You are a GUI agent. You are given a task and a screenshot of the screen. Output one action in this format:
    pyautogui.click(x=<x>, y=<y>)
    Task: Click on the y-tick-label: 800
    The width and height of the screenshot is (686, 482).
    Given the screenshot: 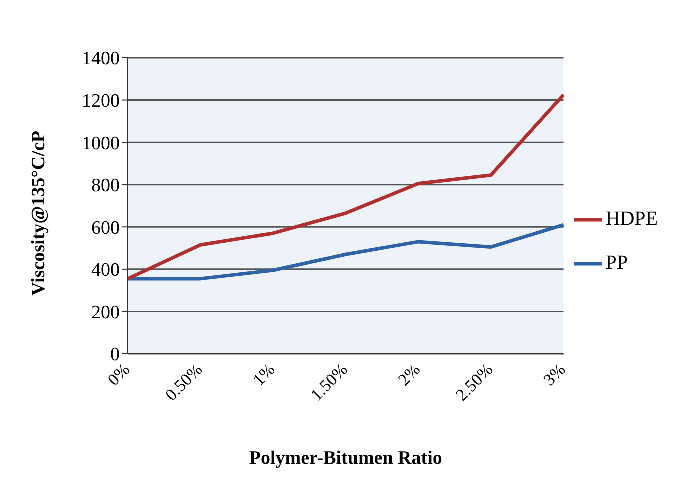 What is the action you would take?
    pyautogui.click(x=106, y=186)
    